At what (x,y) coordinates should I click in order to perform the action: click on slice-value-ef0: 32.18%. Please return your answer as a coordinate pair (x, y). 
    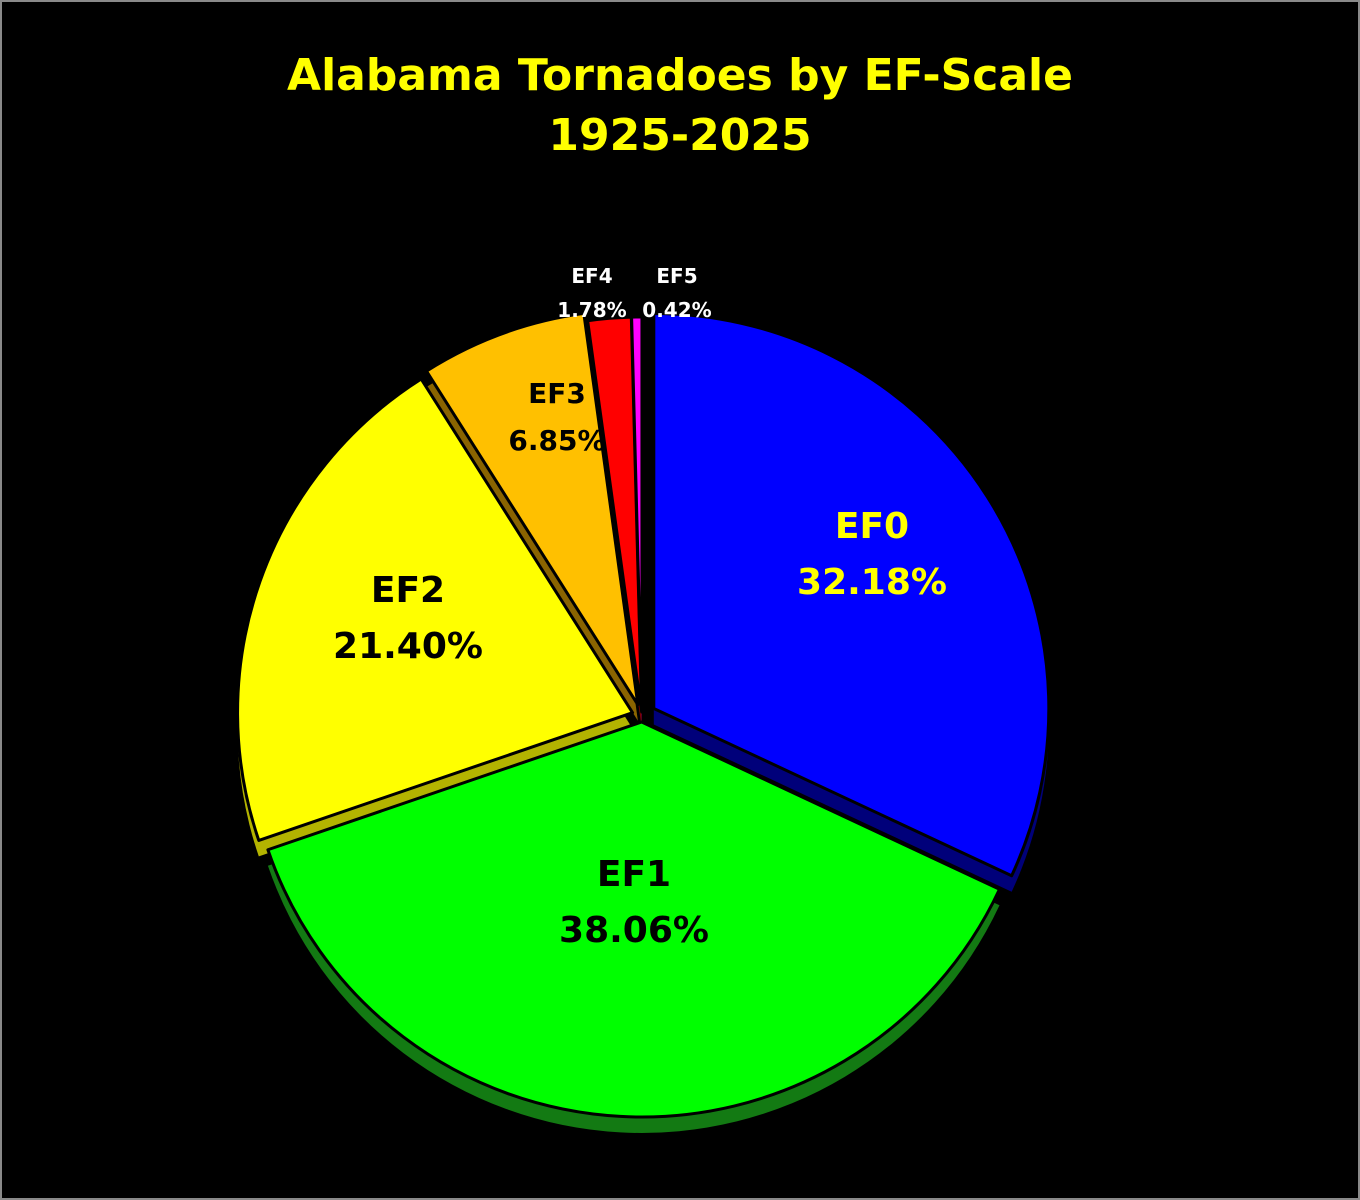
    Looking at the image, I should click on (872, 582).